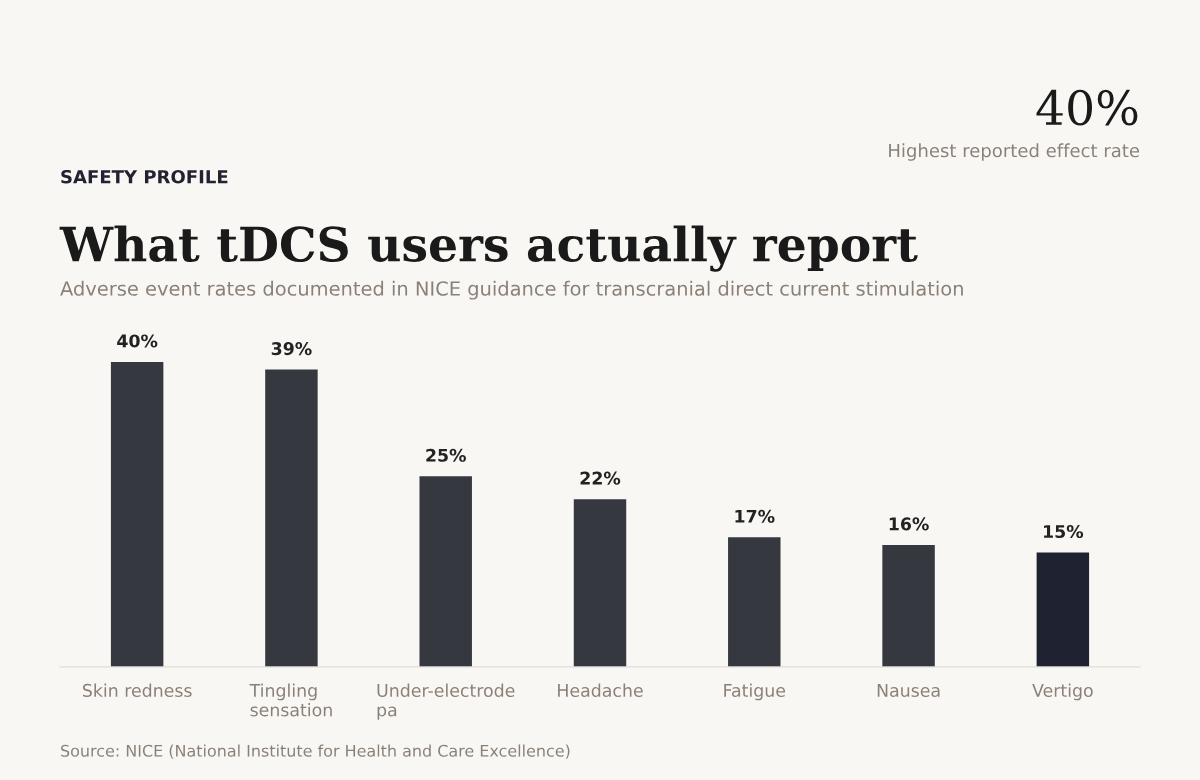 The height and width of the screenshot is (780, 1200). Describe the element at coordinates (291, 349) in the screenshot. I see `data-label: 39%` at that location.